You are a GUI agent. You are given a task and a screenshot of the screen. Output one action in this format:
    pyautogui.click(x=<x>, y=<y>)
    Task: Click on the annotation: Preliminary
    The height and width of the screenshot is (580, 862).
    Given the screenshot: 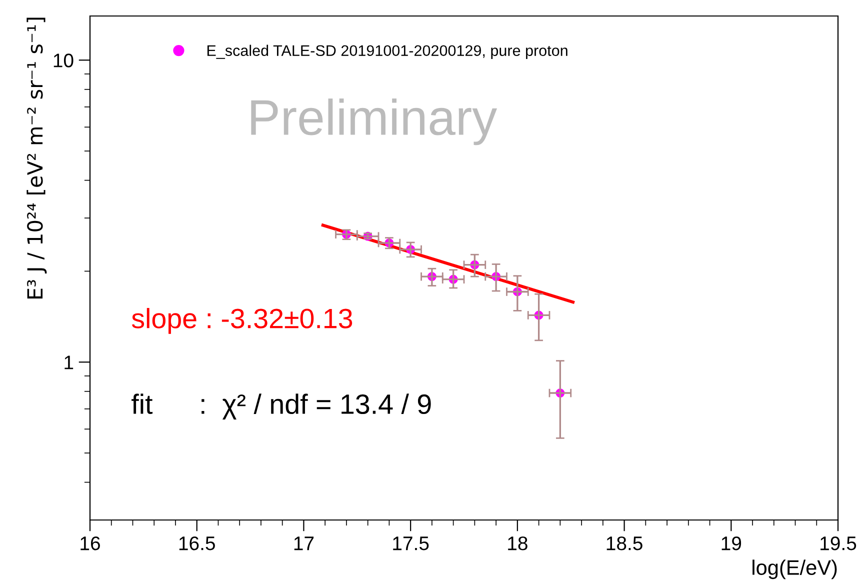 What is the action you would take?
    pyautogui.click(x=374, y=122)
    